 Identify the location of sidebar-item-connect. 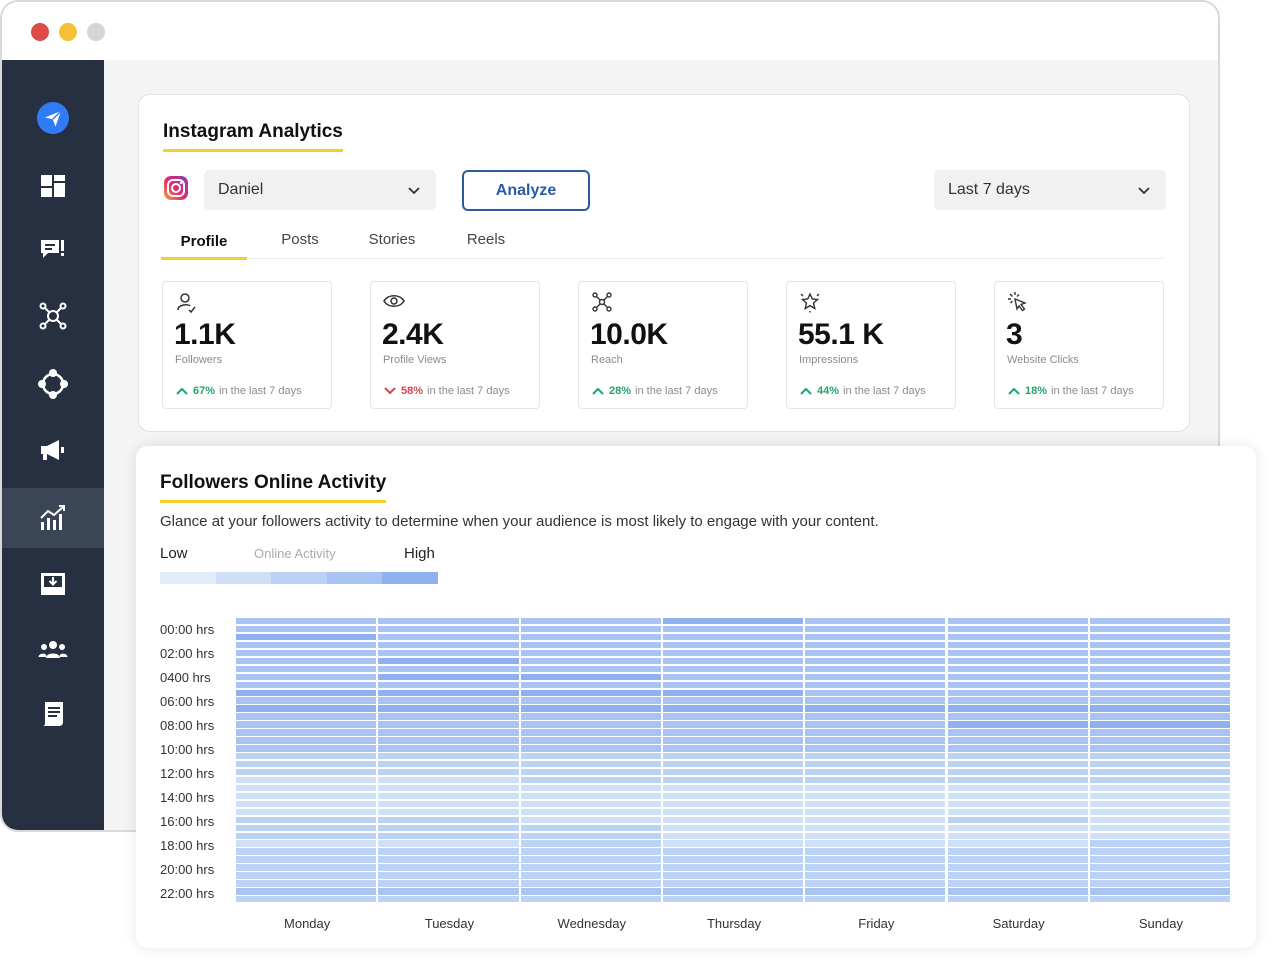
(53, 384).